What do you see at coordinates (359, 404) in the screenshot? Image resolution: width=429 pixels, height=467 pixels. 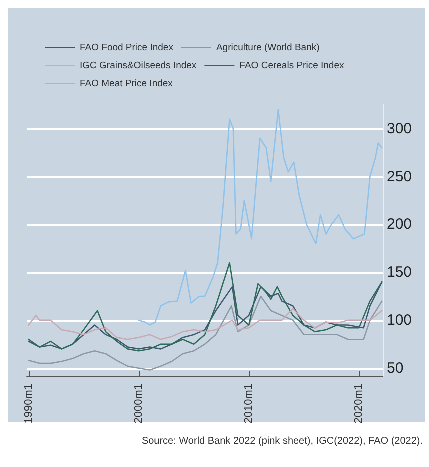 I see `x-tick-label: 2020m1` at bounding box center [359, 404].